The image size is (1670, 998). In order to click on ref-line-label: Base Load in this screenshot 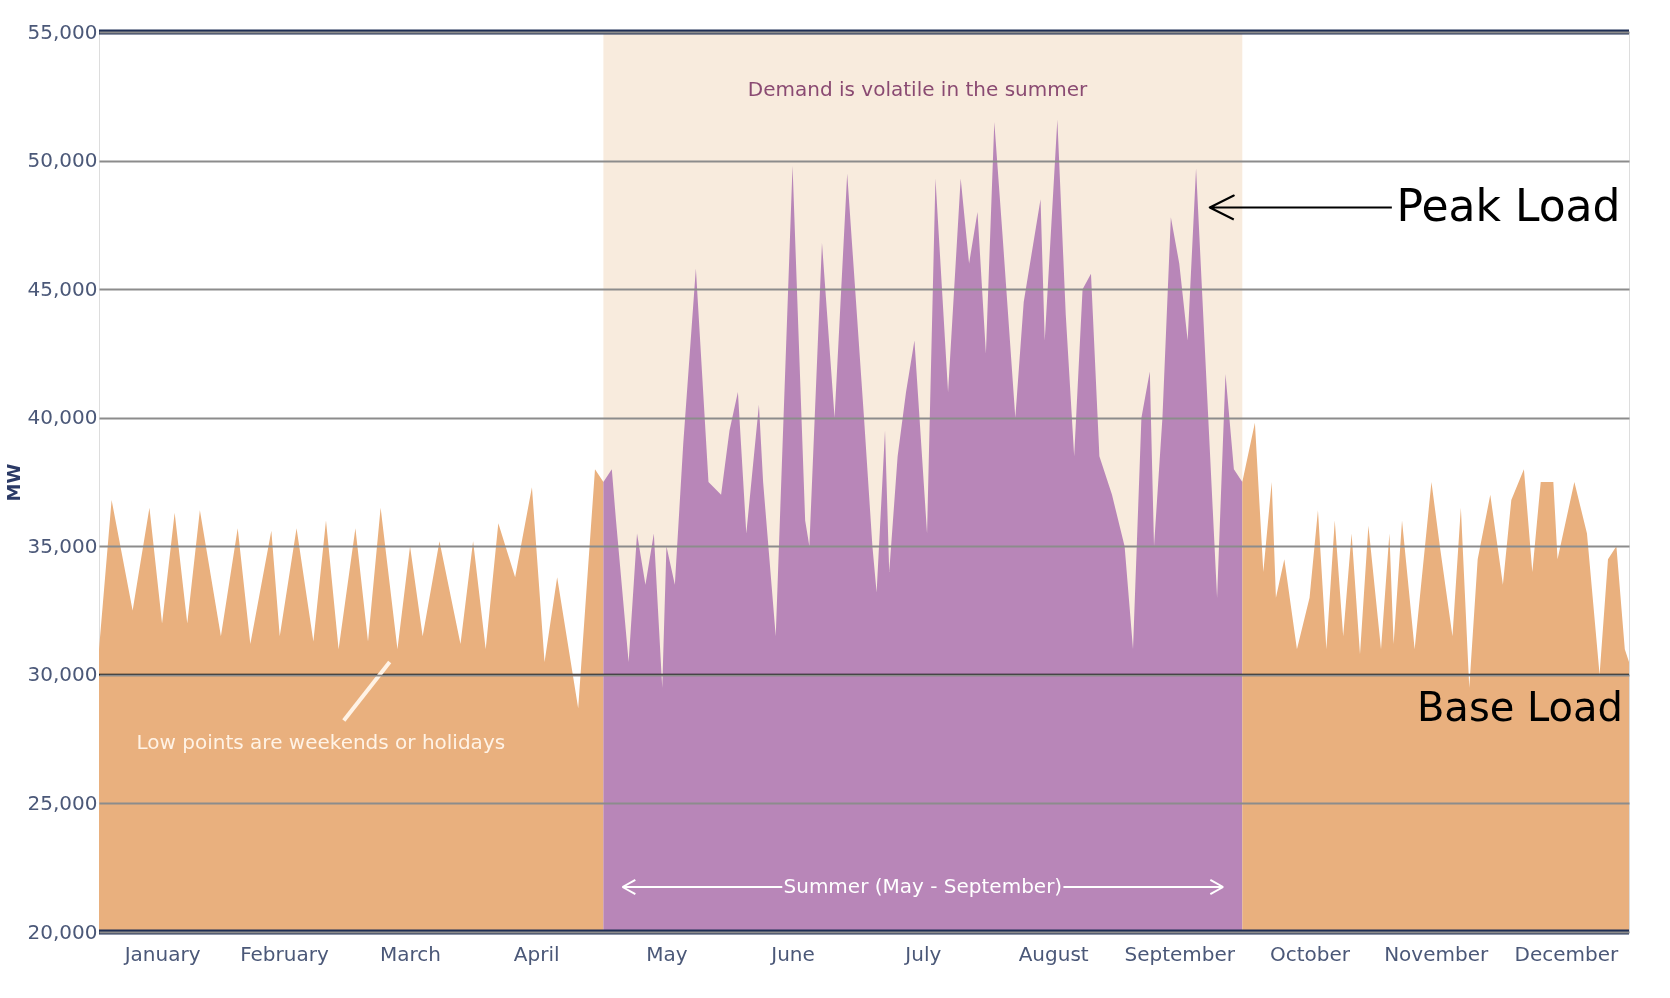, I will do `click(1519, 706)`.